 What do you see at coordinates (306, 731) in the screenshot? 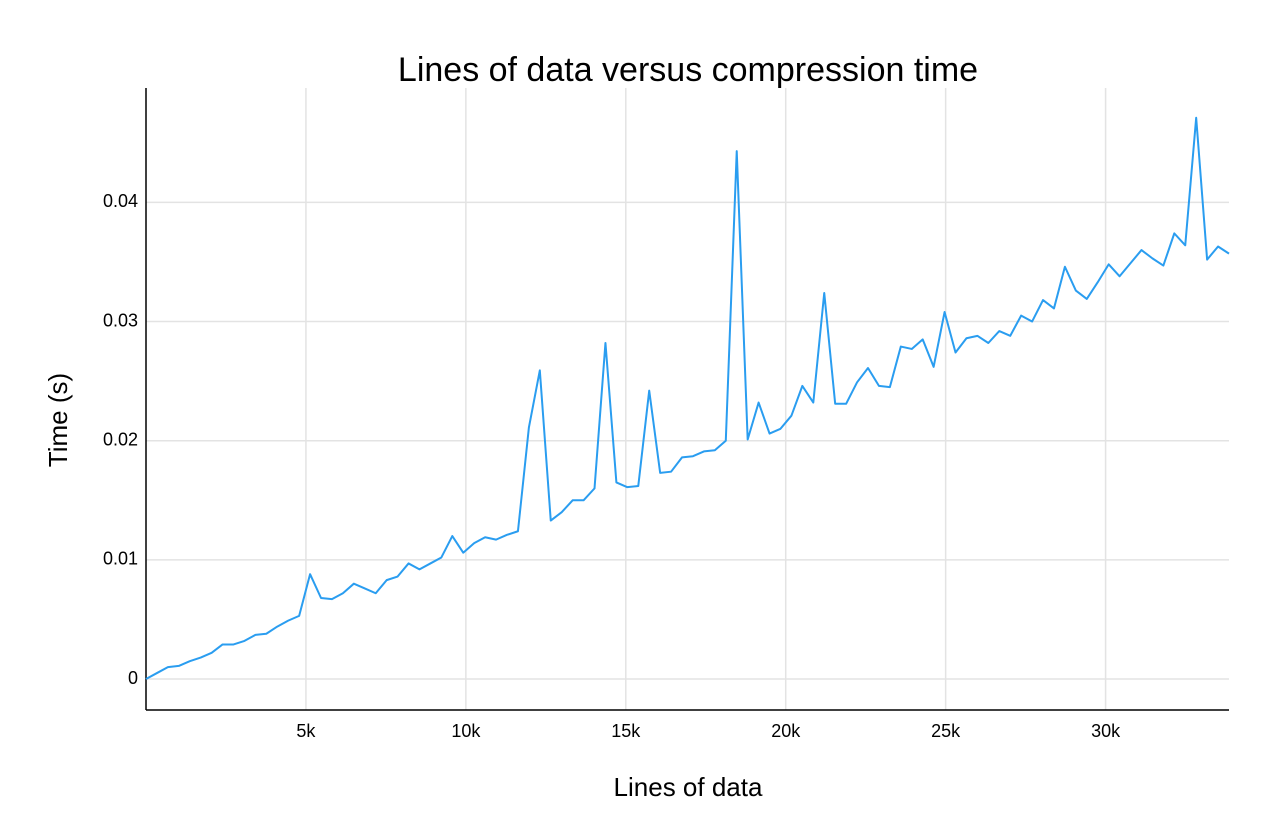
I see `x-tick-label: 5k` at bounding box center [306, 731].